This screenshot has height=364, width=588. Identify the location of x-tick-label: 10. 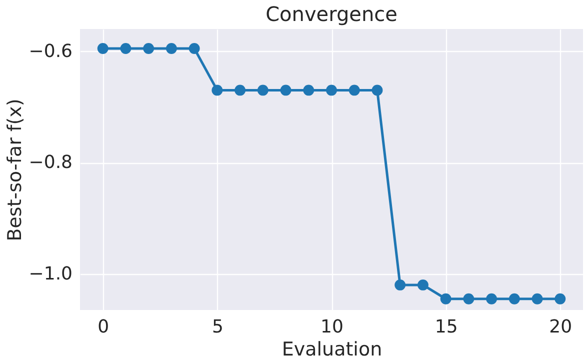
(332, 327).